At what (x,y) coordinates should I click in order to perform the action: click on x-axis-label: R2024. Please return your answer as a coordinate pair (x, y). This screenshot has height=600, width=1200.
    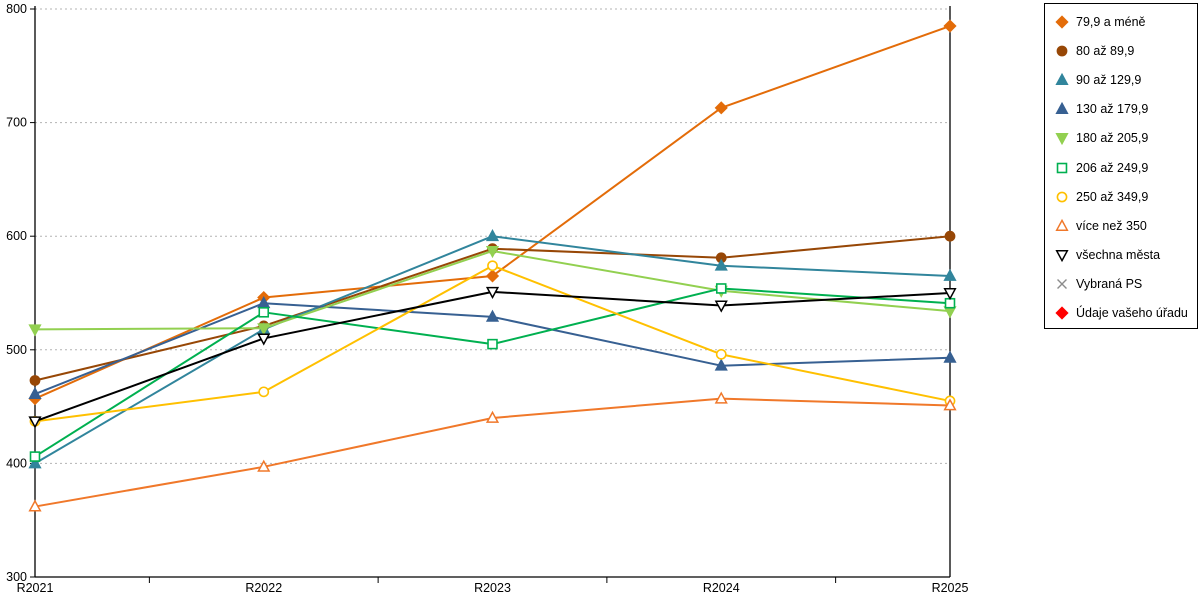
    Looking at the image, I should click on (721, 588).